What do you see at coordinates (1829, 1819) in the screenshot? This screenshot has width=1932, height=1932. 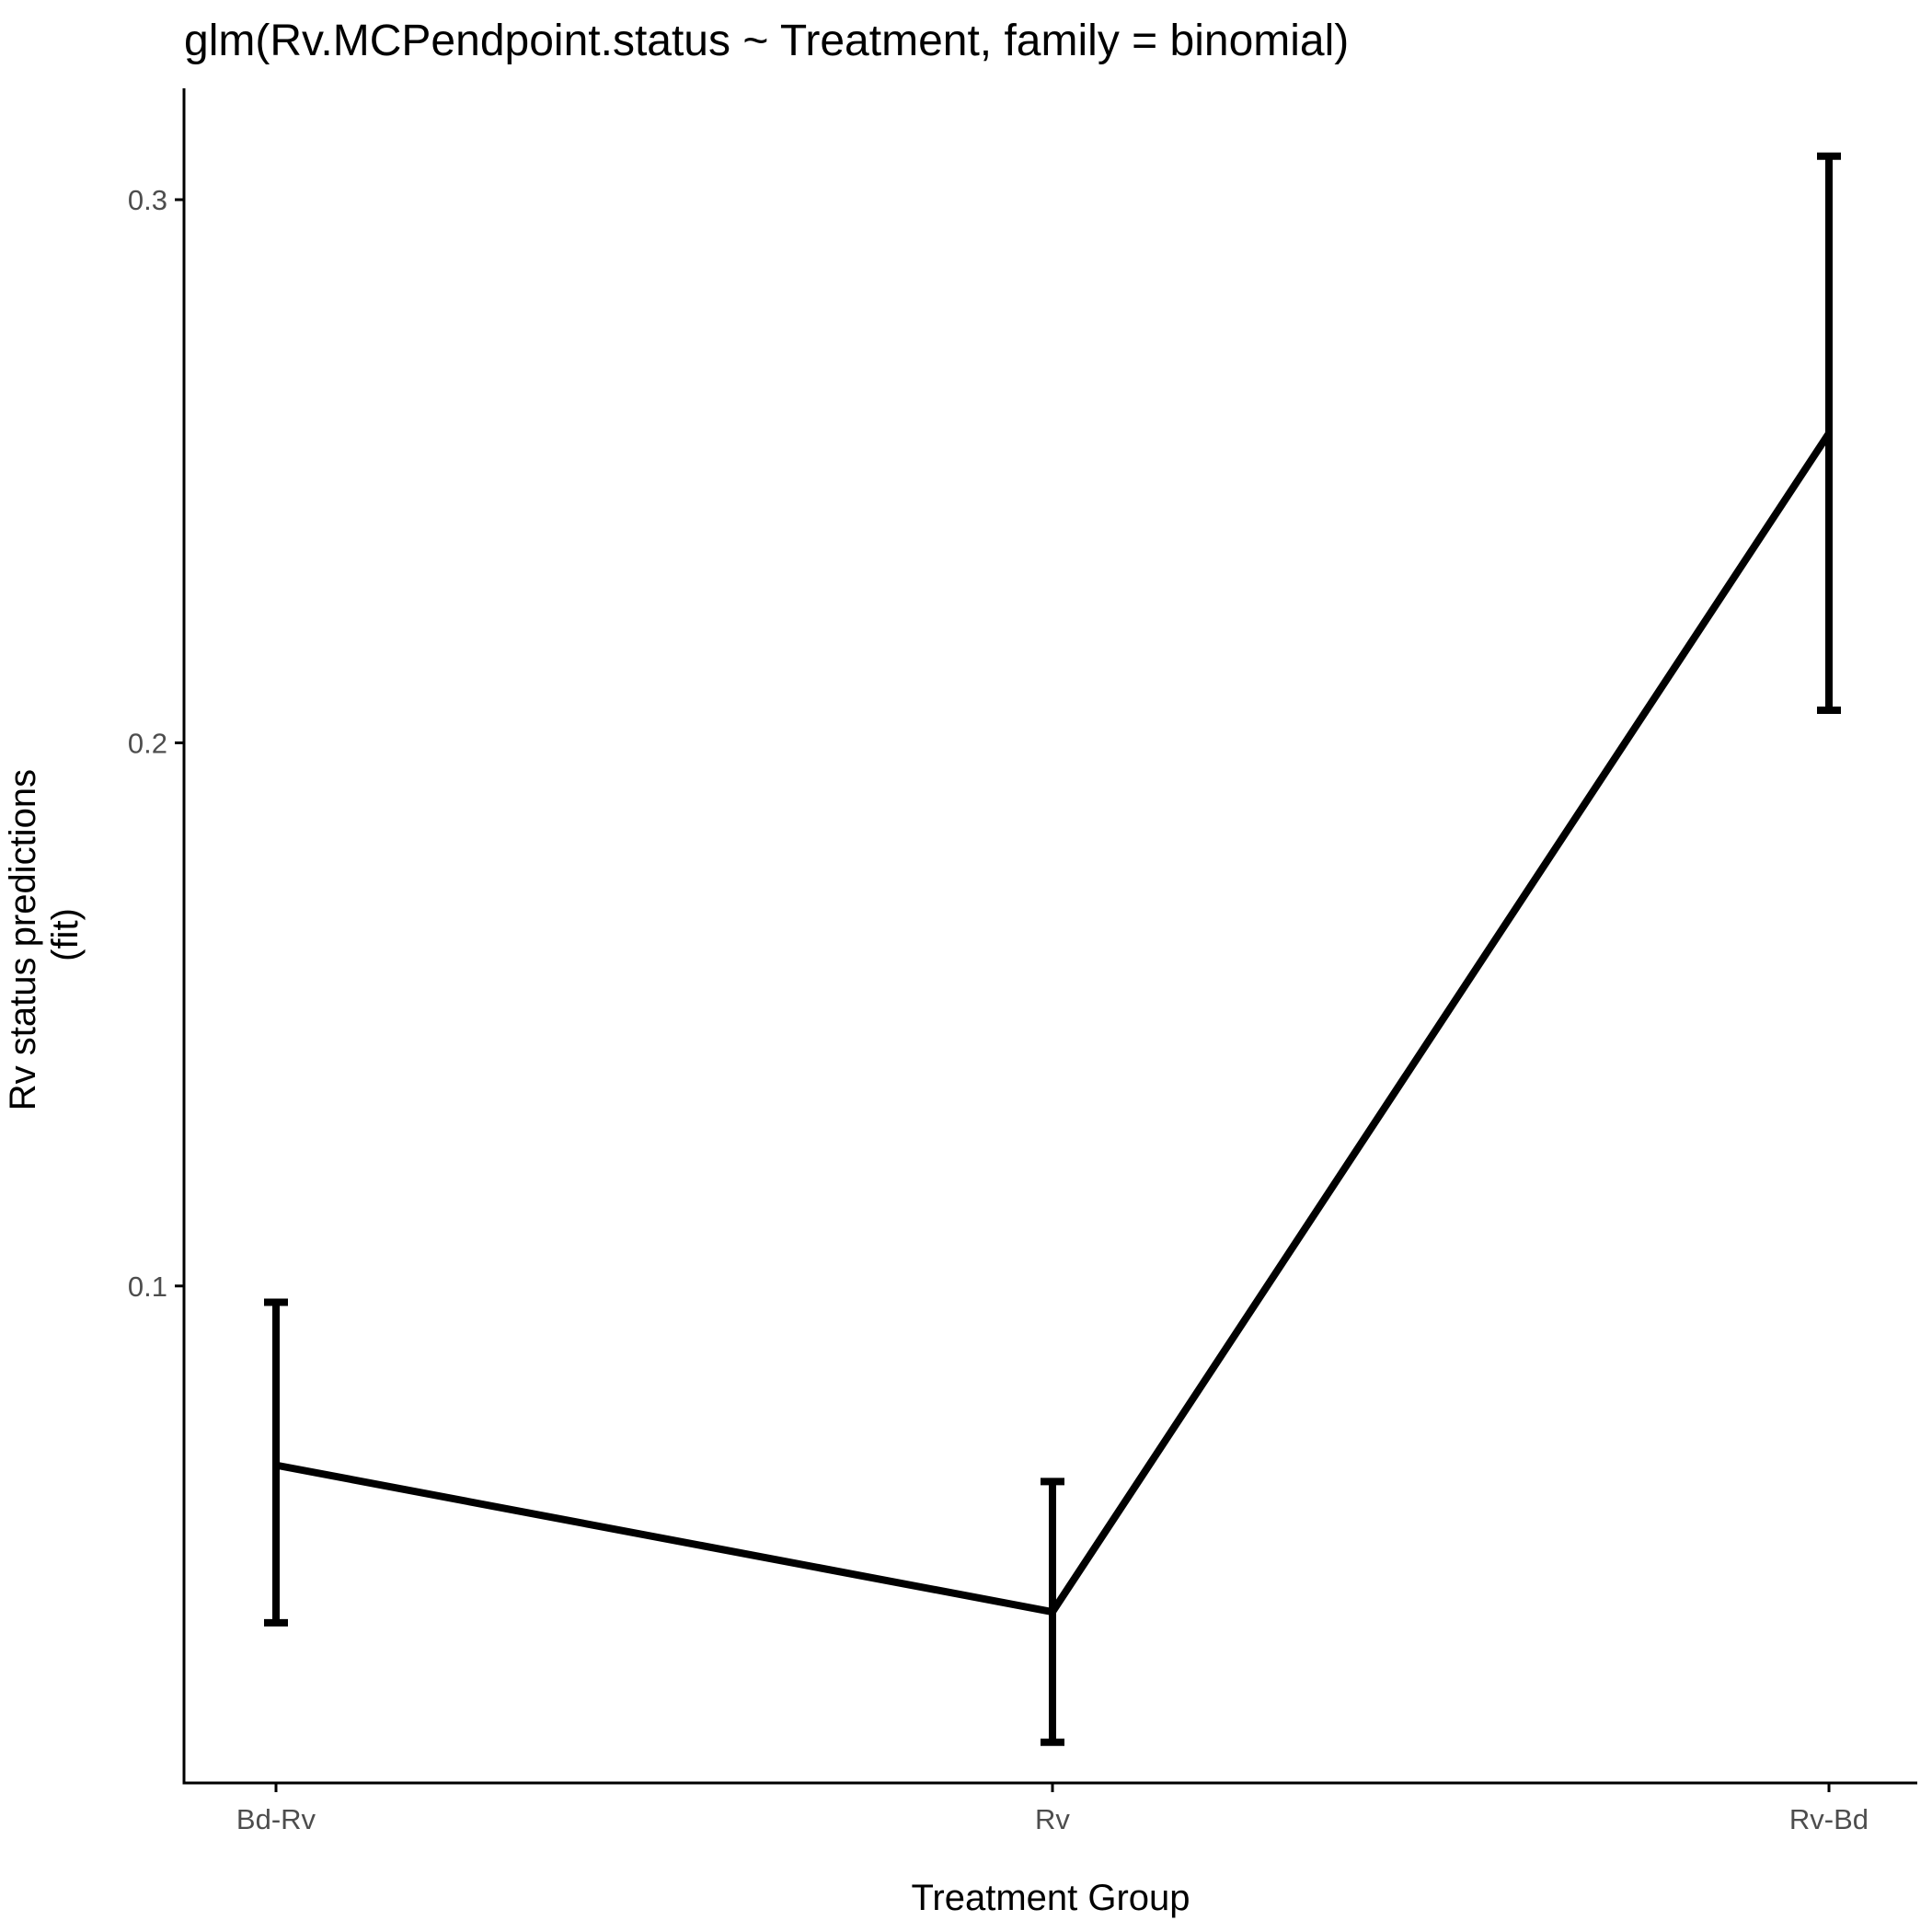 I see `x-tick-label: Rv-Bd` at bounding box center [1829, 1819].